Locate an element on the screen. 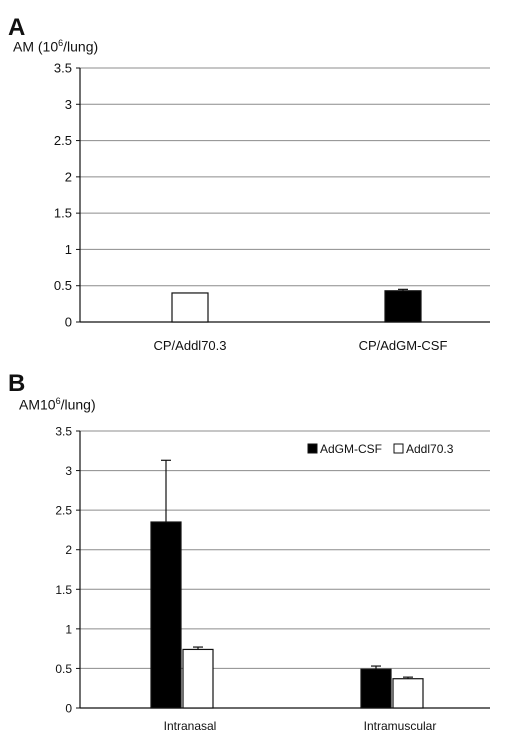  panel-a-letter: A is located at coordinates (17, 27).